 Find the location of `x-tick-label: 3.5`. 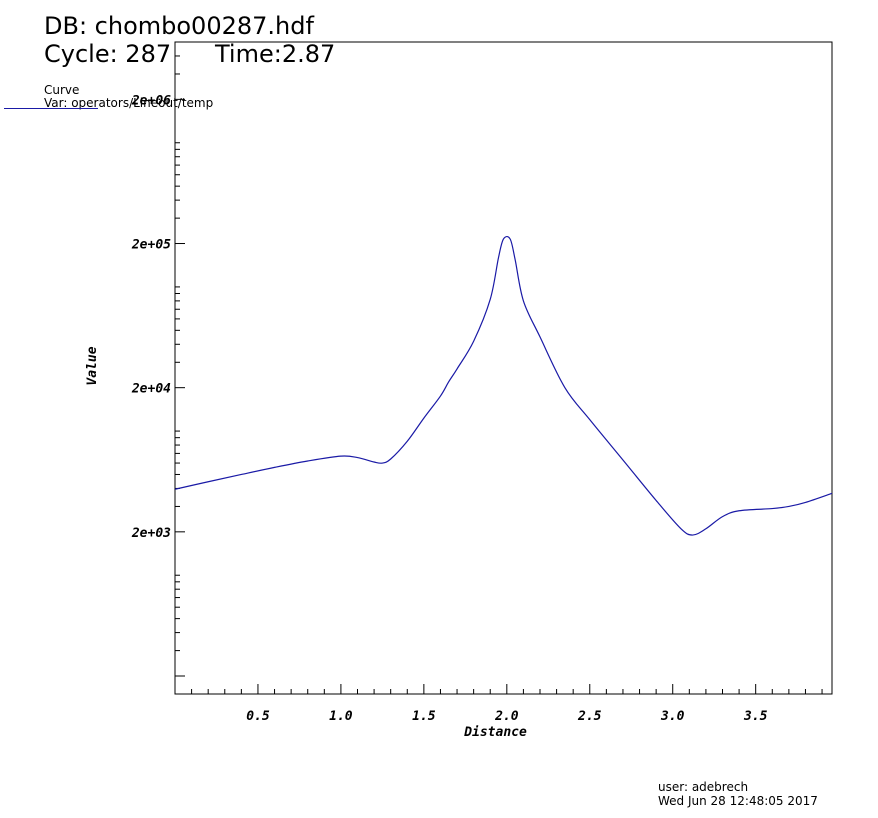

x-tick-label: 3.5 is located at coordinates (755, 716).